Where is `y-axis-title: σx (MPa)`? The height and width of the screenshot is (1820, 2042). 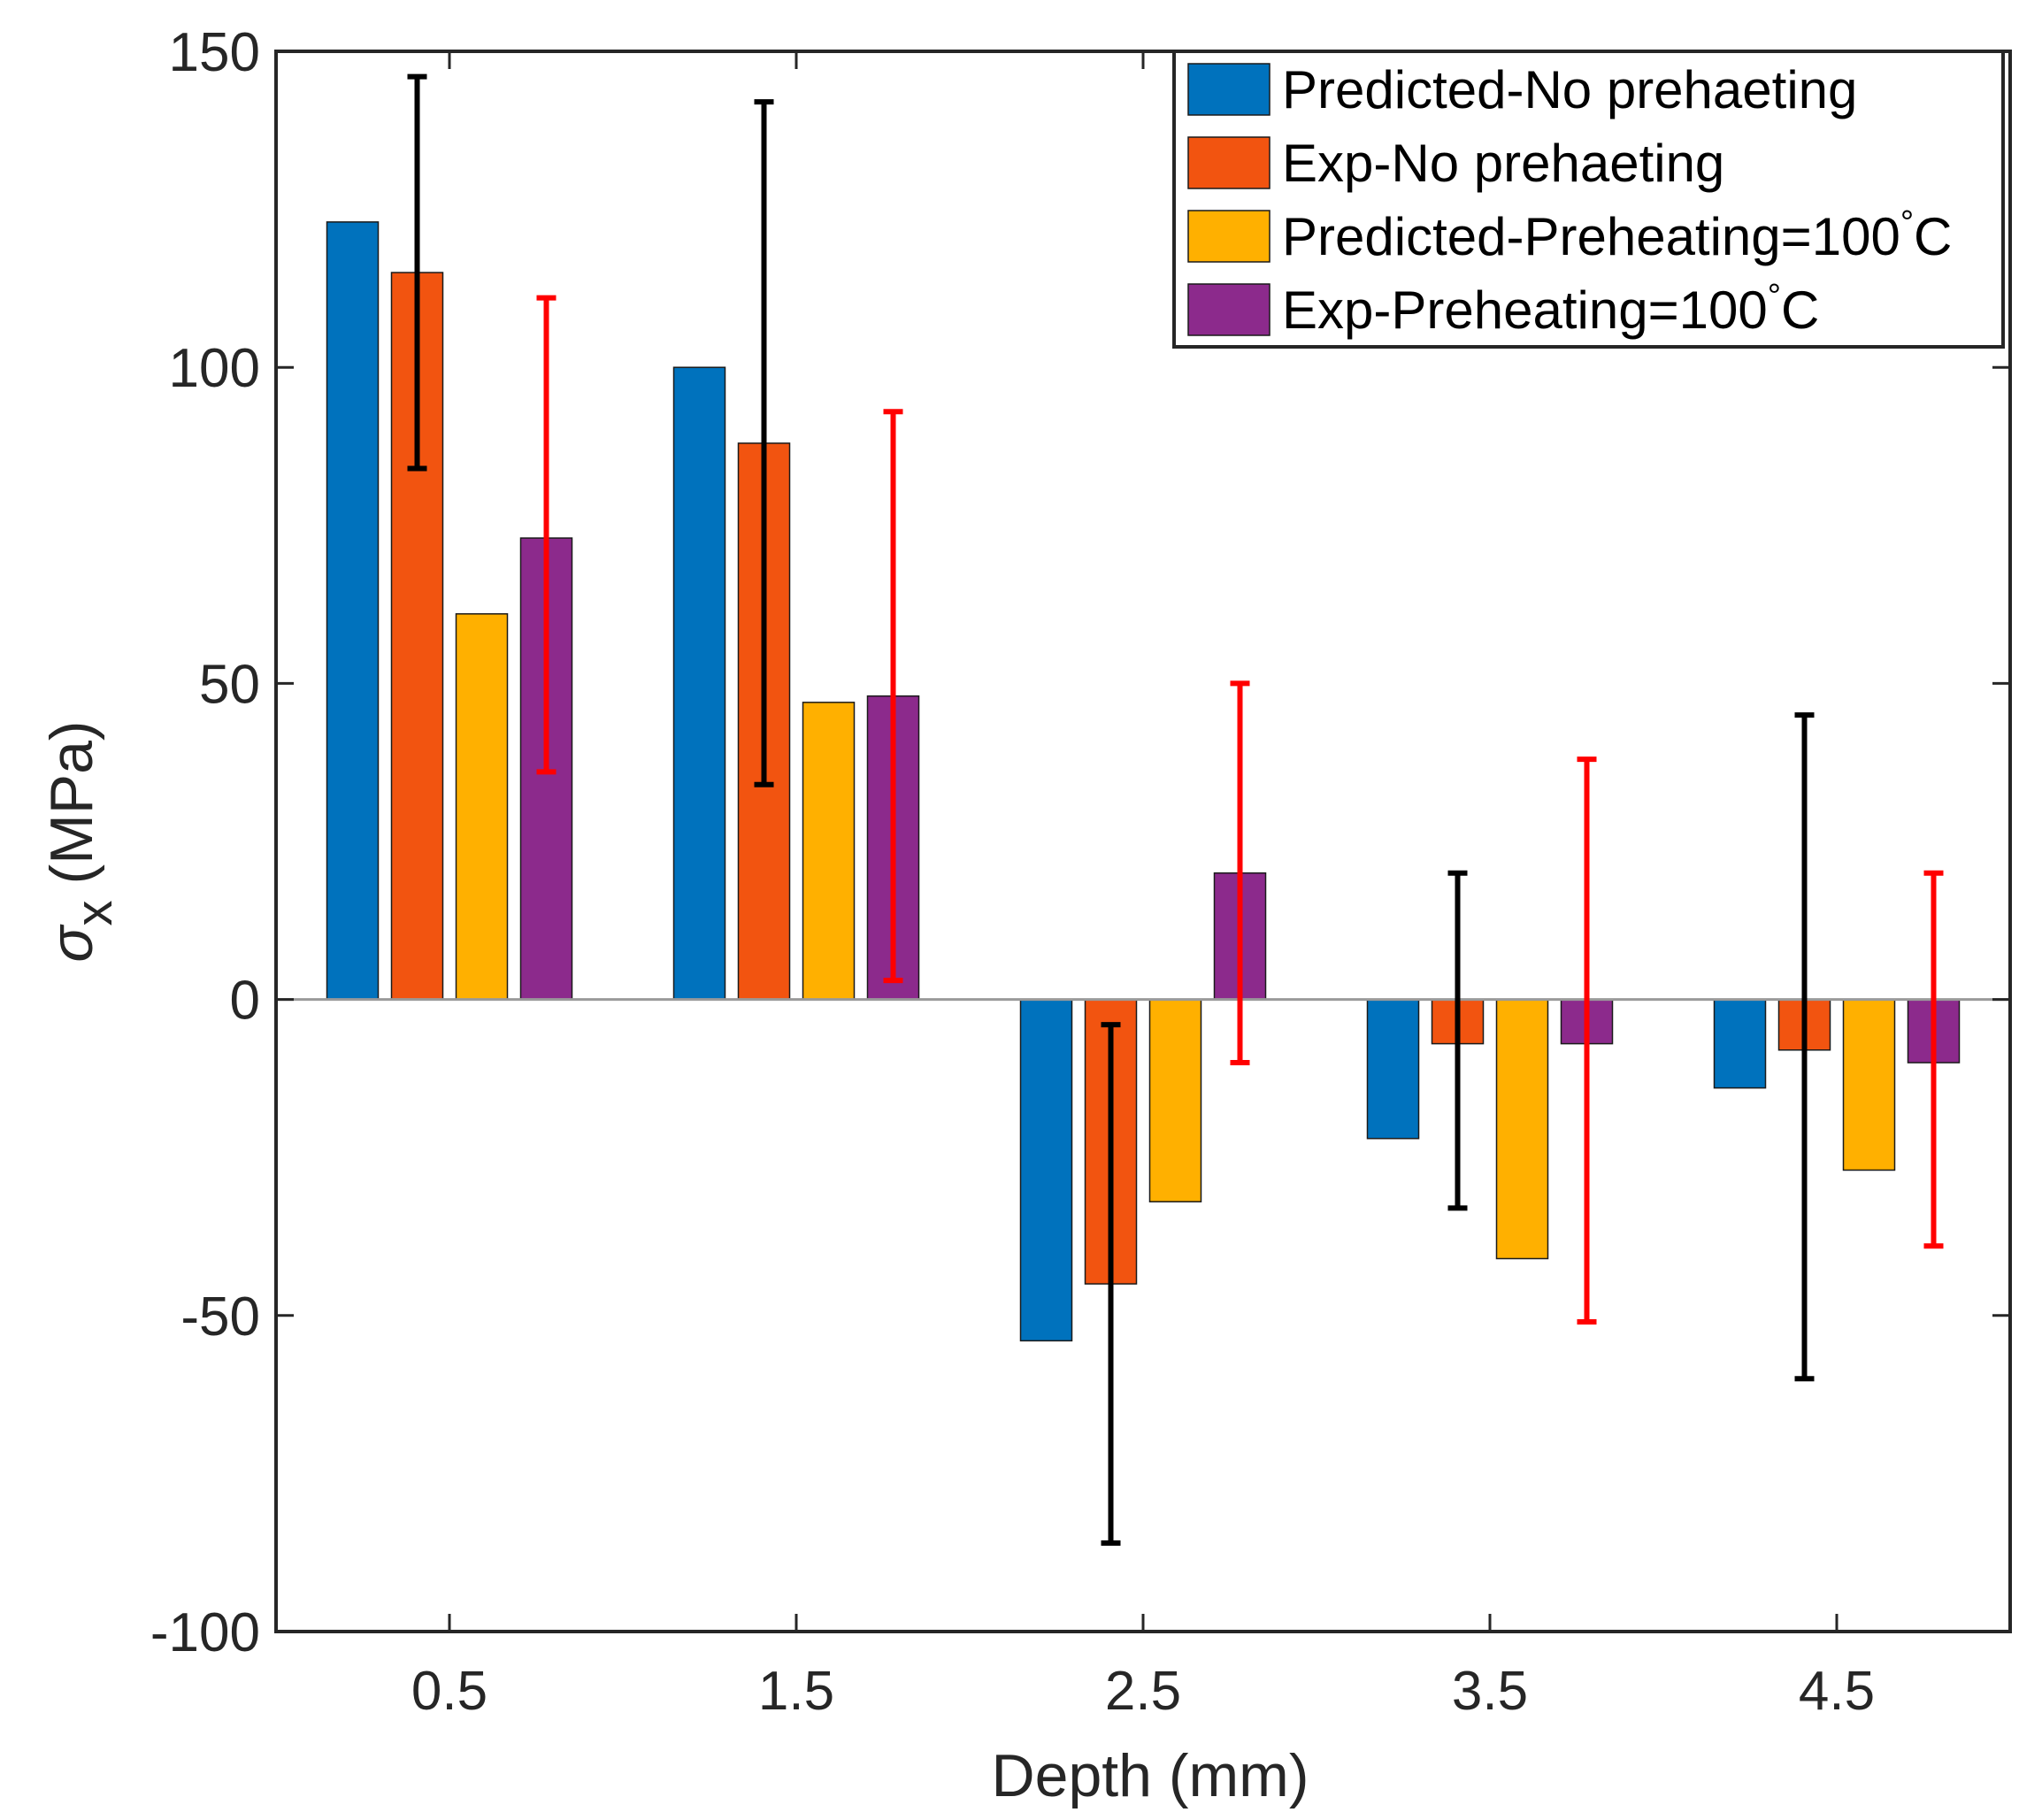
y-axis-title: σx (MPa) is located at coordinates (80, 841).